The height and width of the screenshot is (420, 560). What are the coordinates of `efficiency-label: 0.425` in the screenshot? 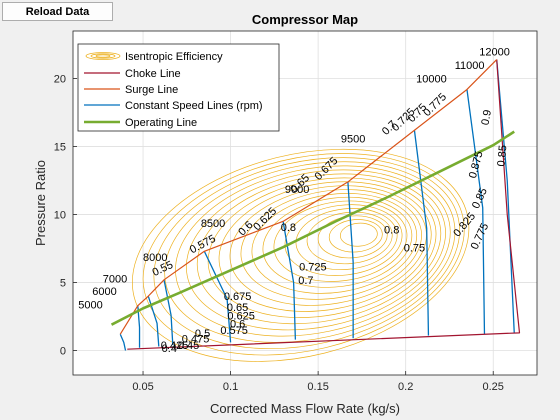 It's located at (175, 346).